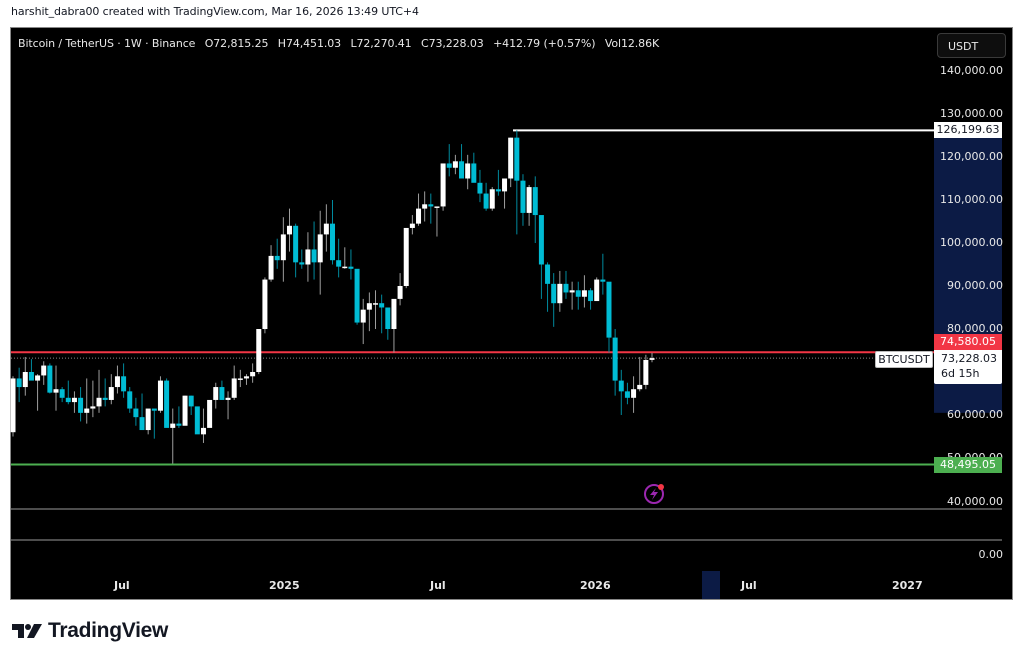 The width and height of the screenshot is (1024, 662). I want to click on symbol-title: Bitcoin / TetherUS · 1W · Binance, so click(107, 43).